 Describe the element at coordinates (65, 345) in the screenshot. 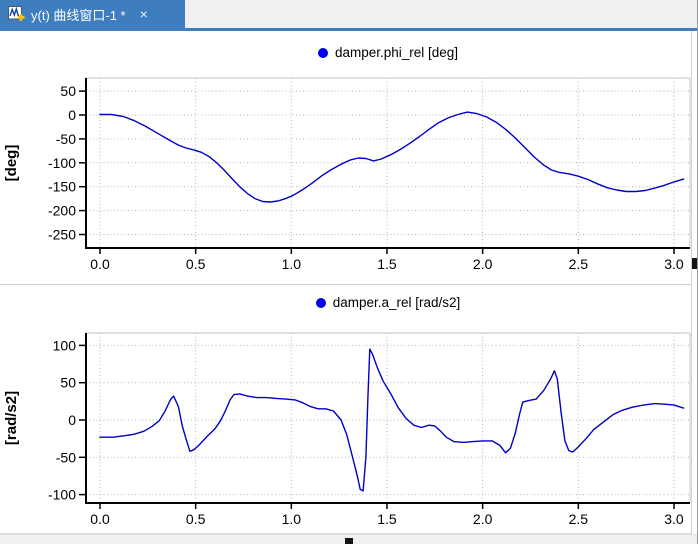

I see `svg-text: 100` at that location.